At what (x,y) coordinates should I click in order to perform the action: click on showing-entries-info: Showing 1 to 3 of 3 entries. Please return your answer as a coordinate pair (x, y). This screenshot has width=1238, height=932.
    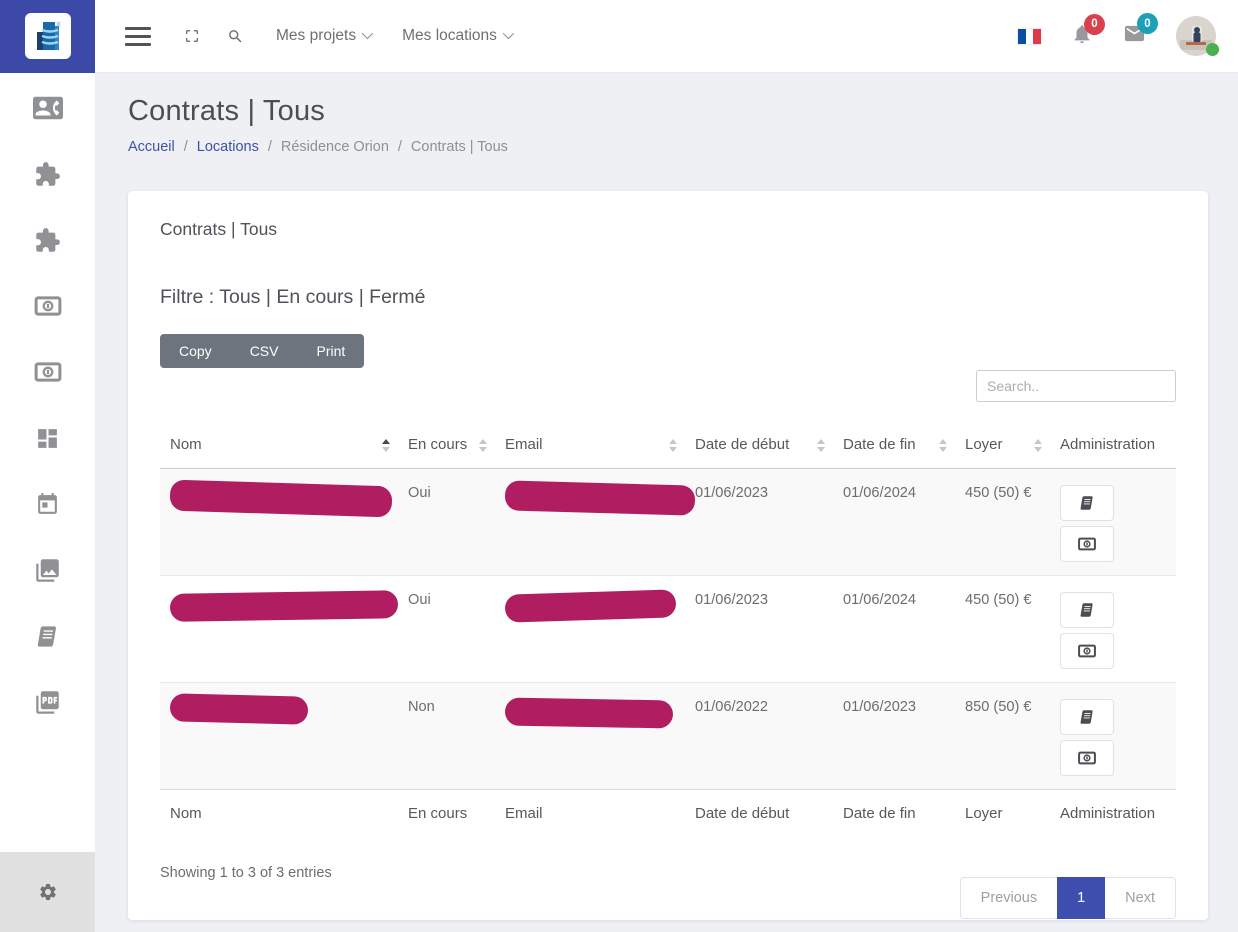
    Looking at the image, I should click on (246, 873).